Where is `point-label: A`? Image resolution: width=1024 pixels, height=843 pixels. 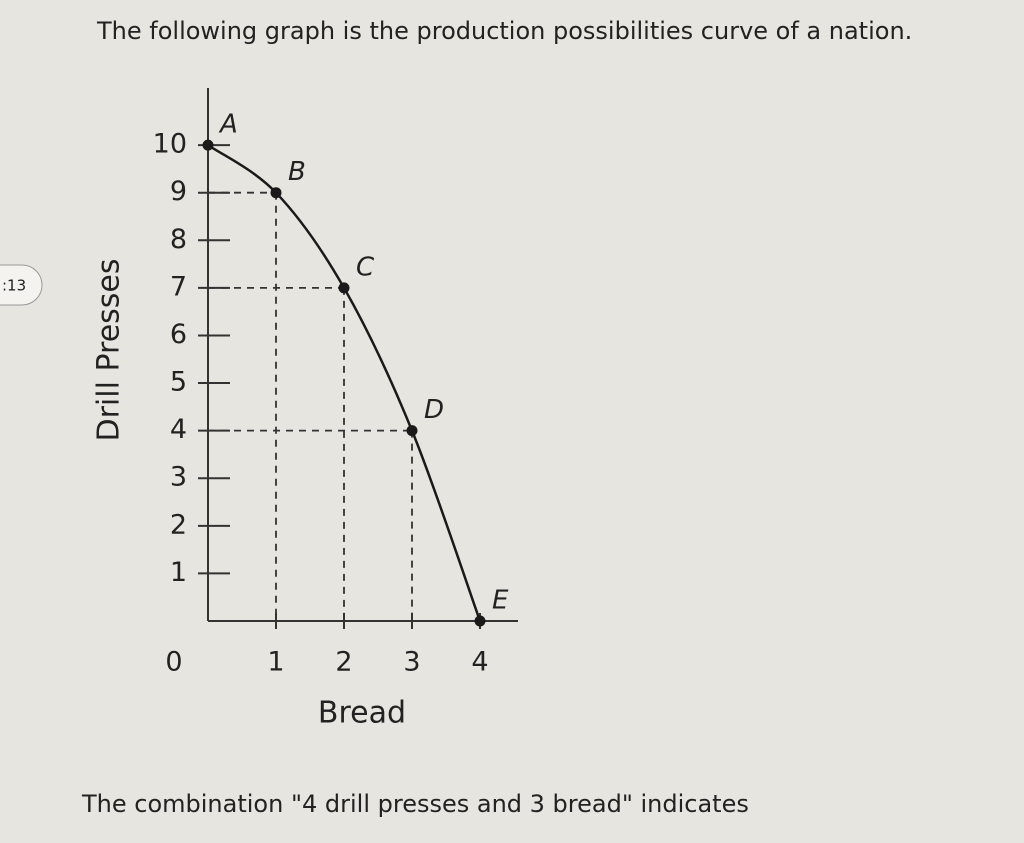 point-label: A is located at coordinates (228, 125).